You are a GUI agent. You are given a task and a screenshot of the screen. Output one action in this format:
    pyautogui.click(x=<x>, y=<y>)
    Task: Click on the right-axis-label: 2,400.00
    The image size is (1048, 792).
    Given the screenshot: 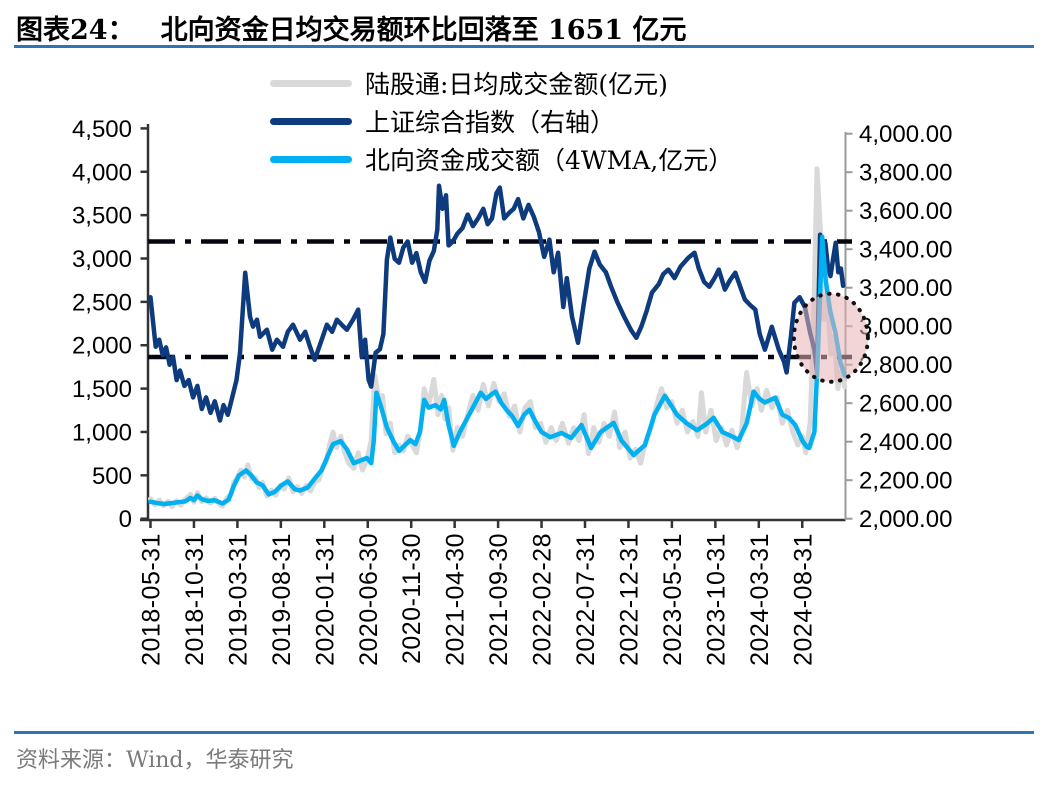 What is the action you would take?
    pyautogui.click(x=905, y=442)
    